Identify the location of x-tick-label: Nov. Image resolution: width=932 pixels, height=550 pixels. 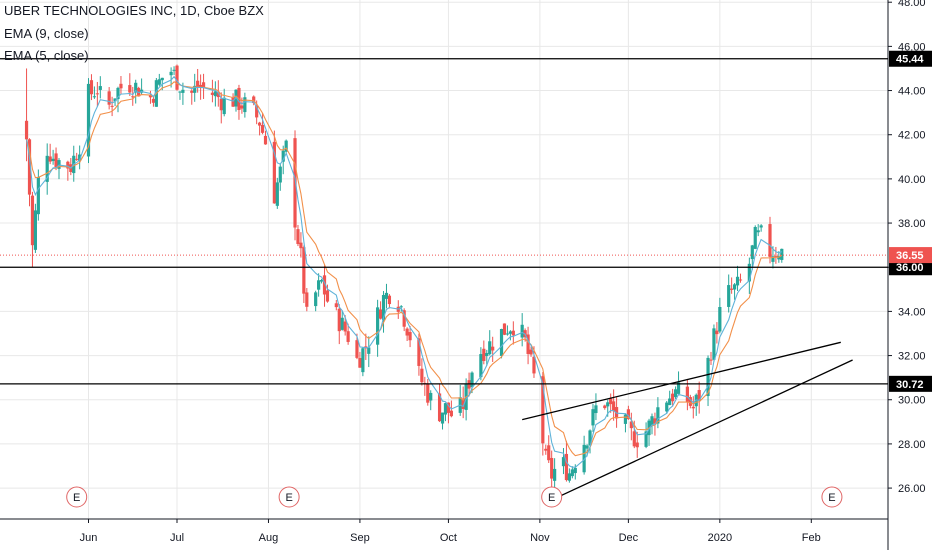
(540, 538).